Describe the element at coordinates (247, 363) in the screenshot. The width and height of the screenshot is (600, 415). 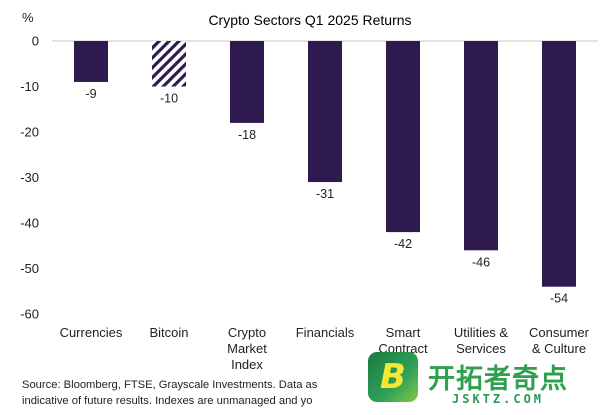
I see `category-label: Index` at that location.